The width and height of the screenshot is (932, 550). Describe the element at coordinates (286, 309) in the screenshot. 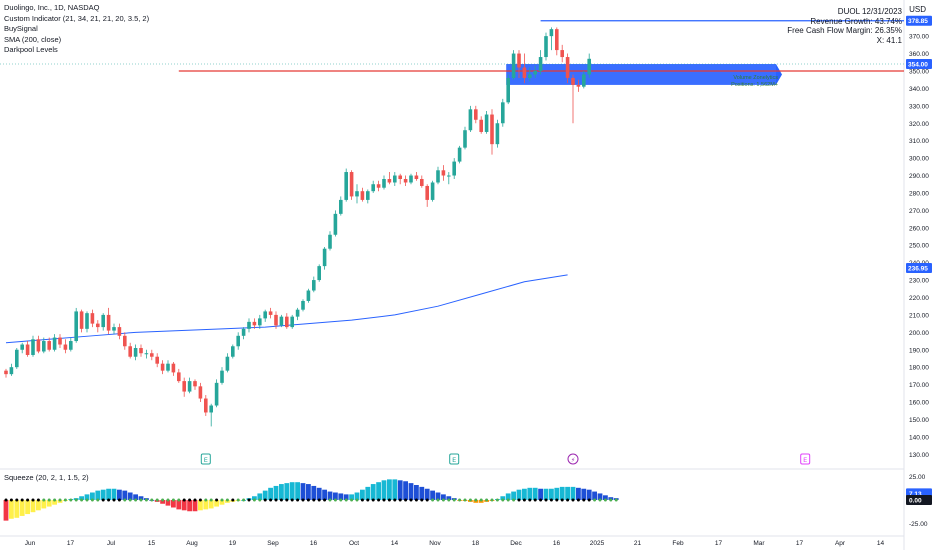

I see `sma-200-line` at that location.